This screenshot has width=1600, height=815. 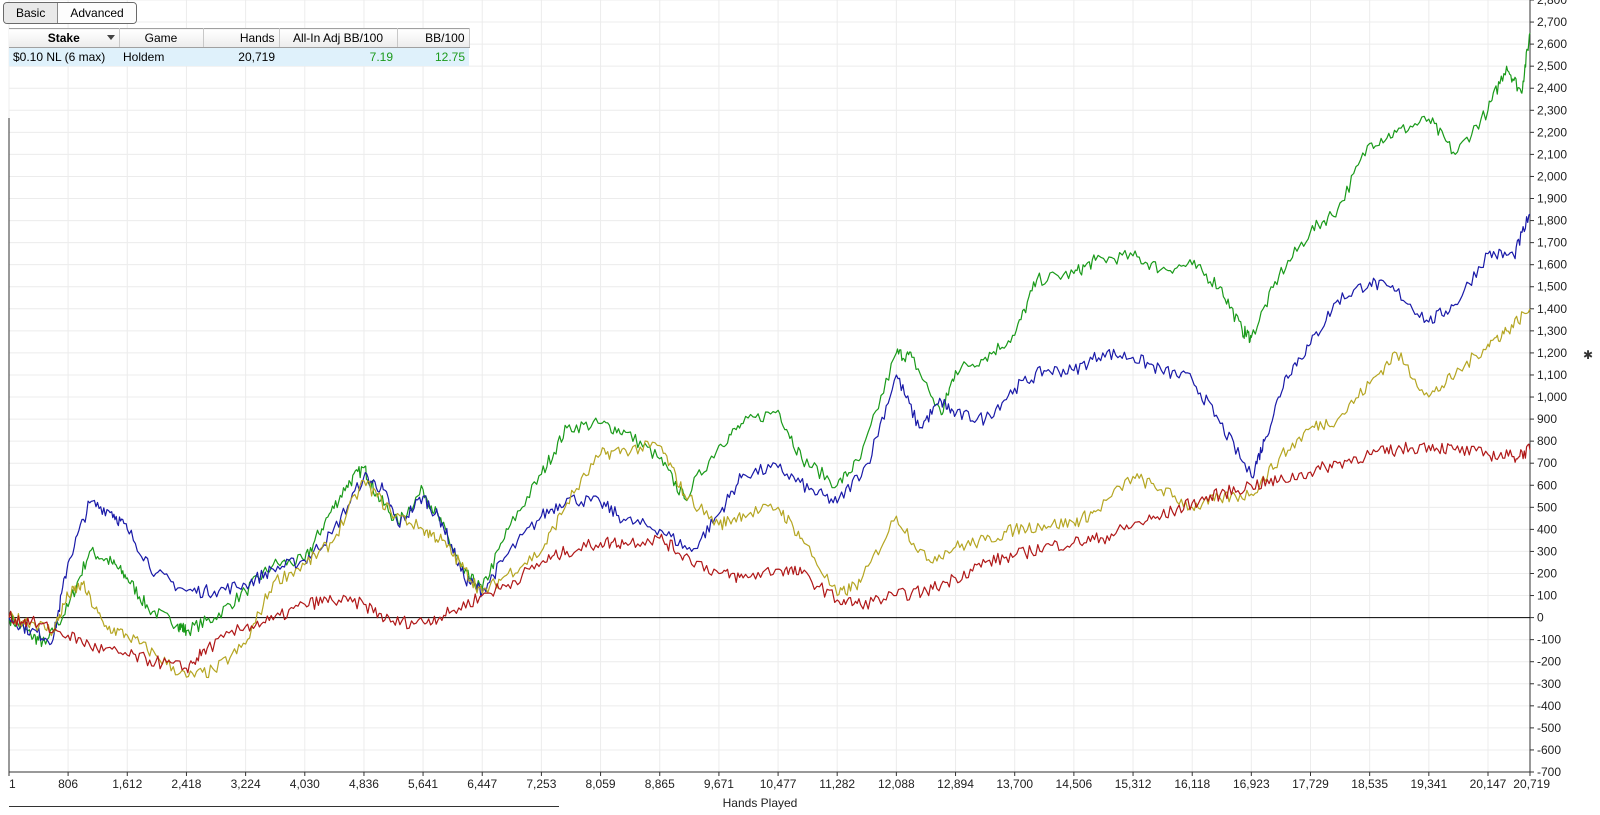 I want to click on y-tick-label: 700, so click(x=1547, y=463).